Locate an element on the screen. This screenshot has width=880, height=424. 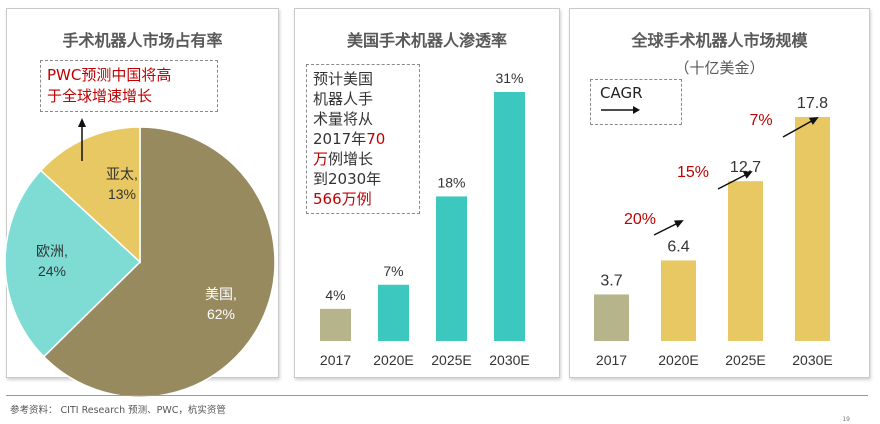
page-number: 19 is located at coordinates (846, 419).